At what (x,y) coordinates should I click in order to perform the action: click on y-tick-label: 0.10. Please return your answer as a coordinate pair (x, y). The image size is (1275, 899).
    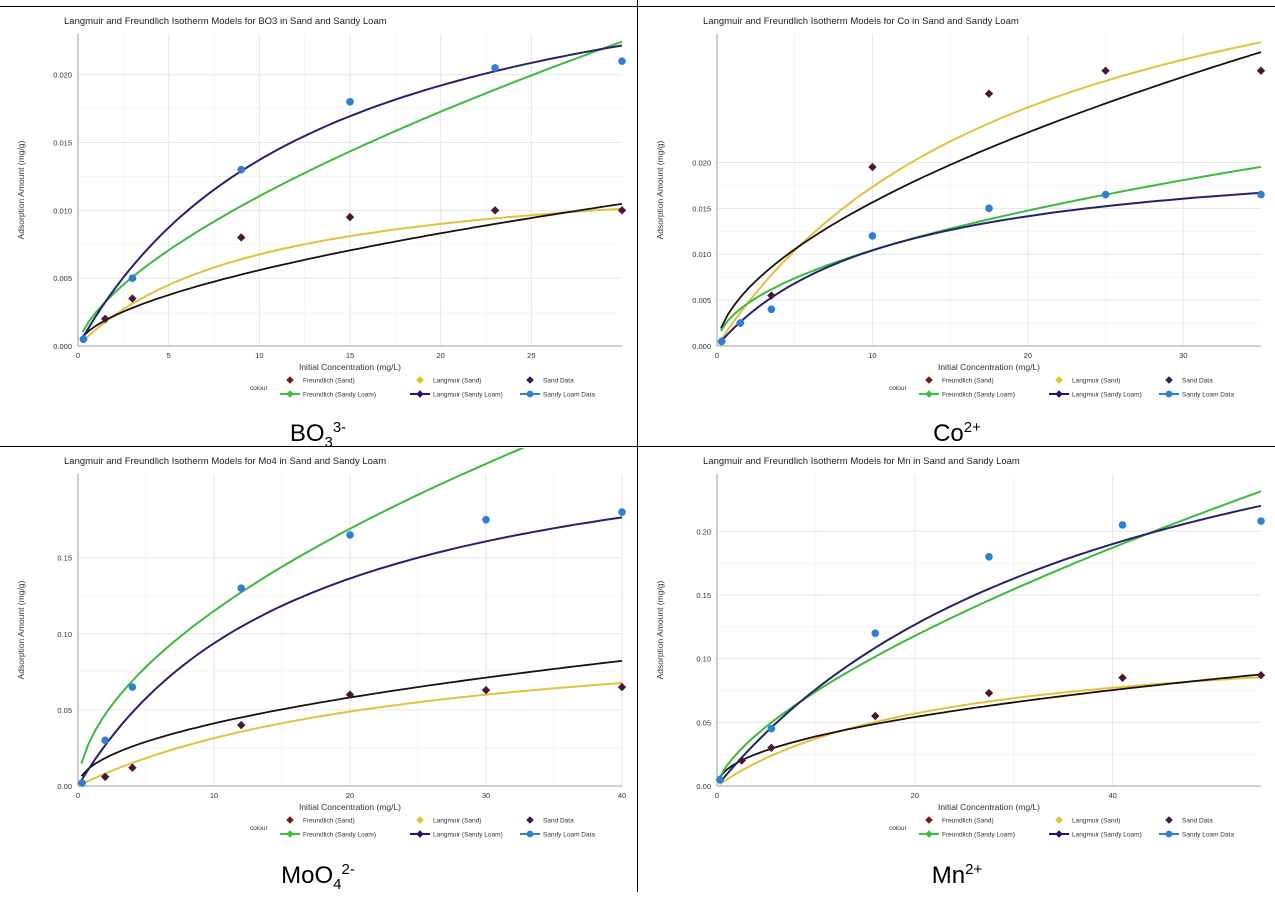
    Looking at the image, I should click on (703, 659).